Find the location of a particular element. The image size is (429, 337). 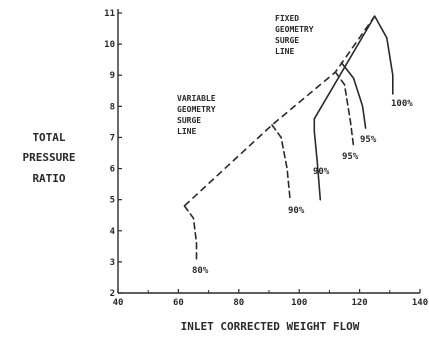

x-tick-label: 140 is located at coordinates (420, 303).